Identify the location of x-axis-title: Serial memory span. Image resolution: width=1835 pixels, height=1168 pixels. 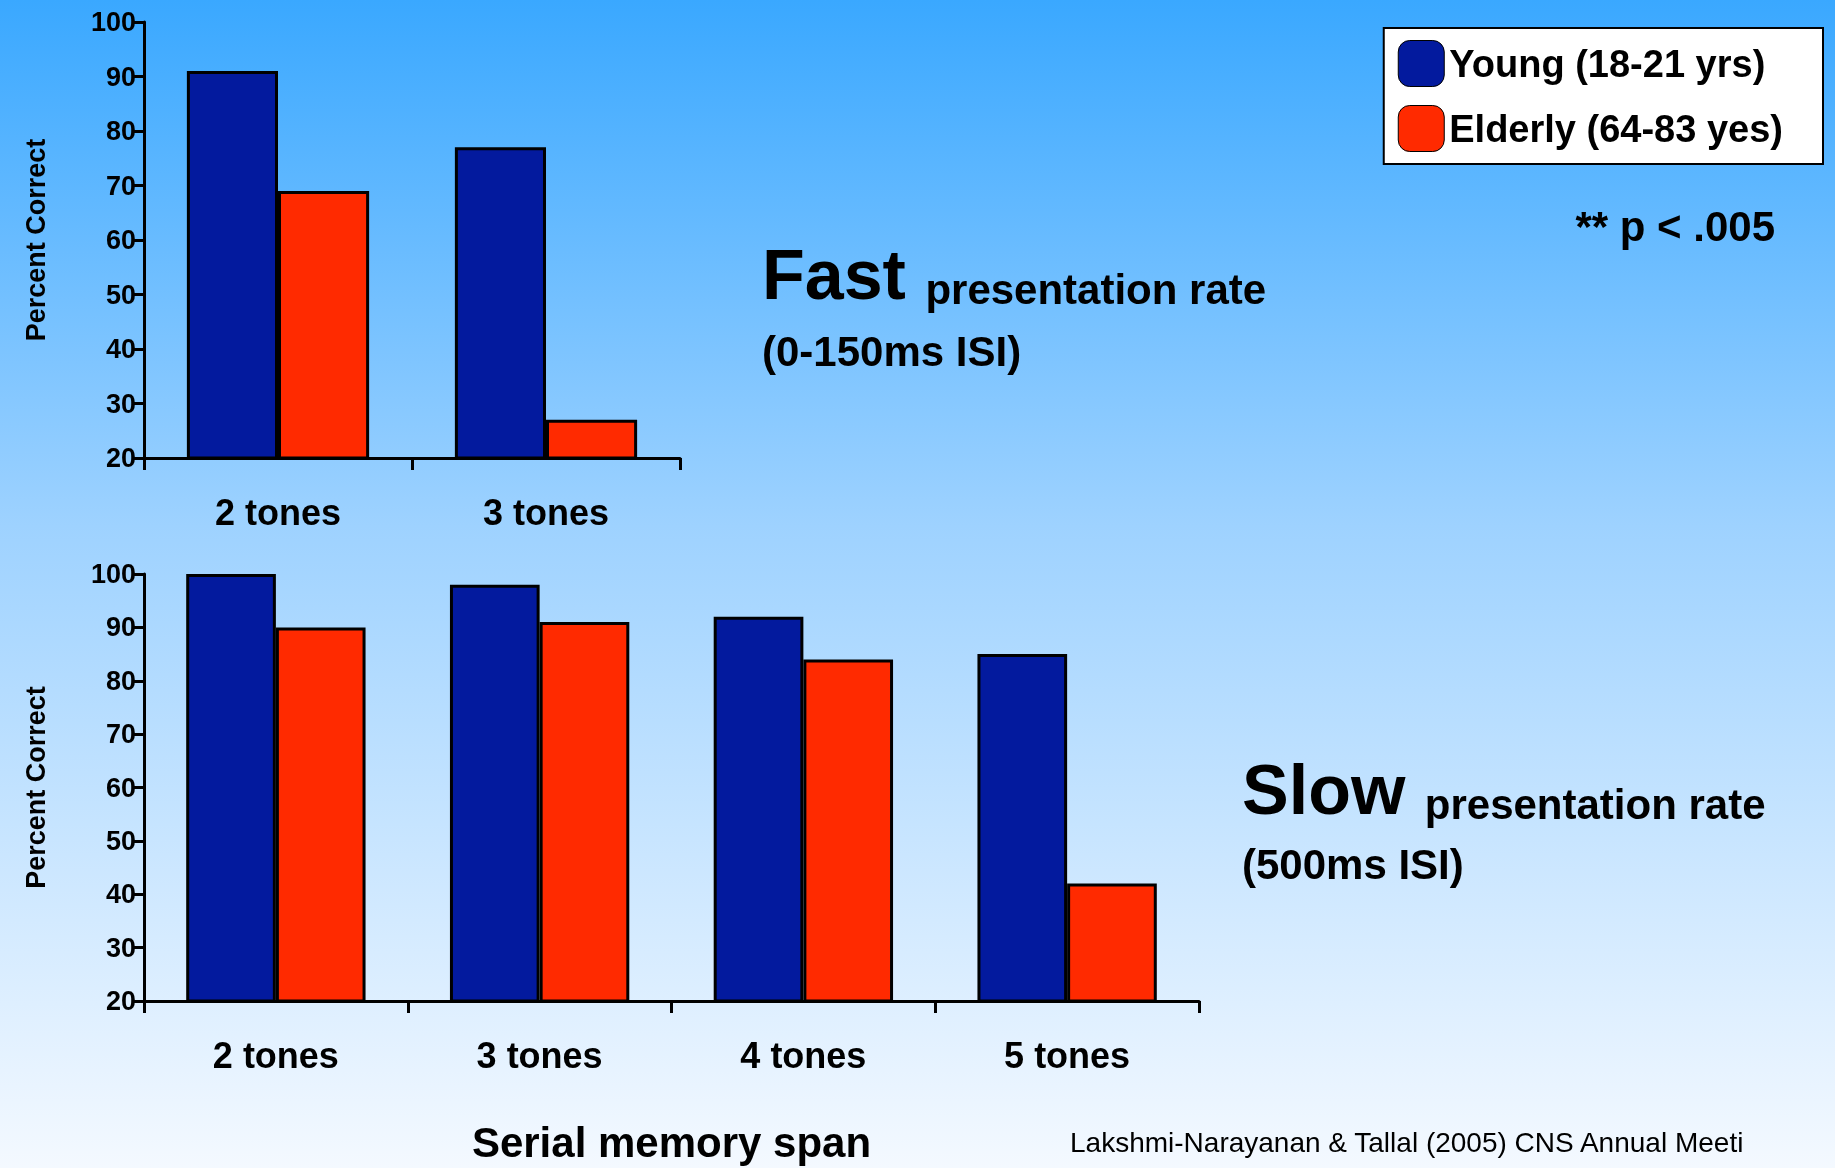
(671, 1142).